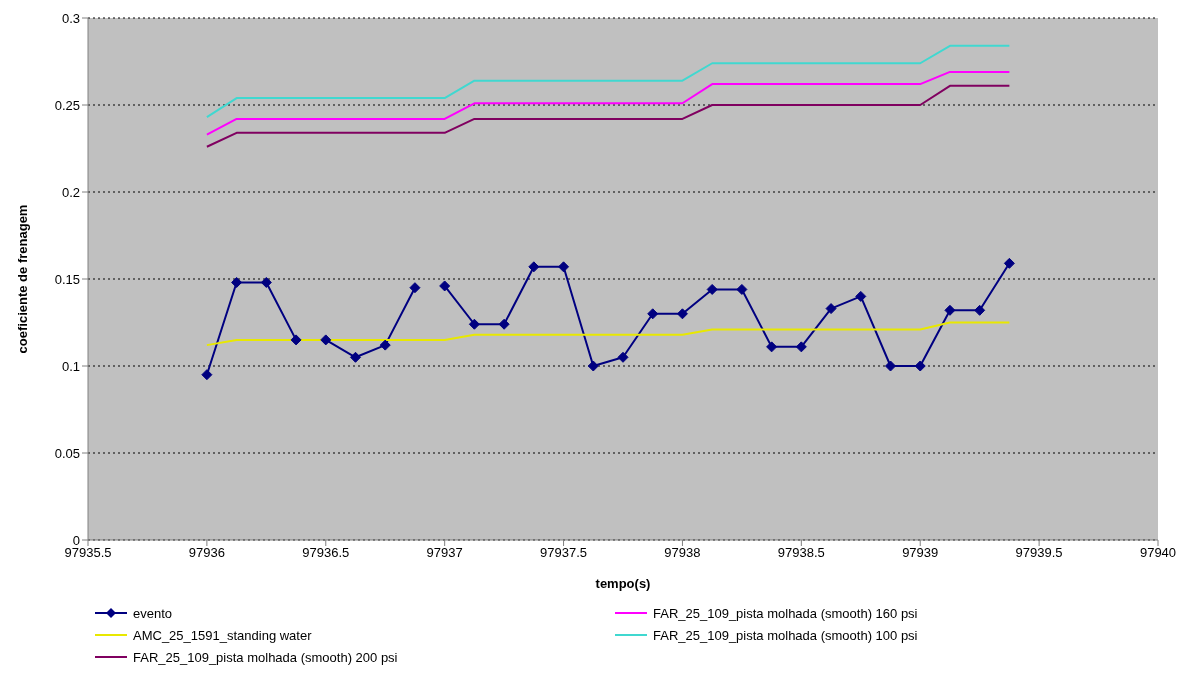  Describe the element at coordinates (70, 18) in the screenshot. I see `y-tick-label: 0.3` at that location.